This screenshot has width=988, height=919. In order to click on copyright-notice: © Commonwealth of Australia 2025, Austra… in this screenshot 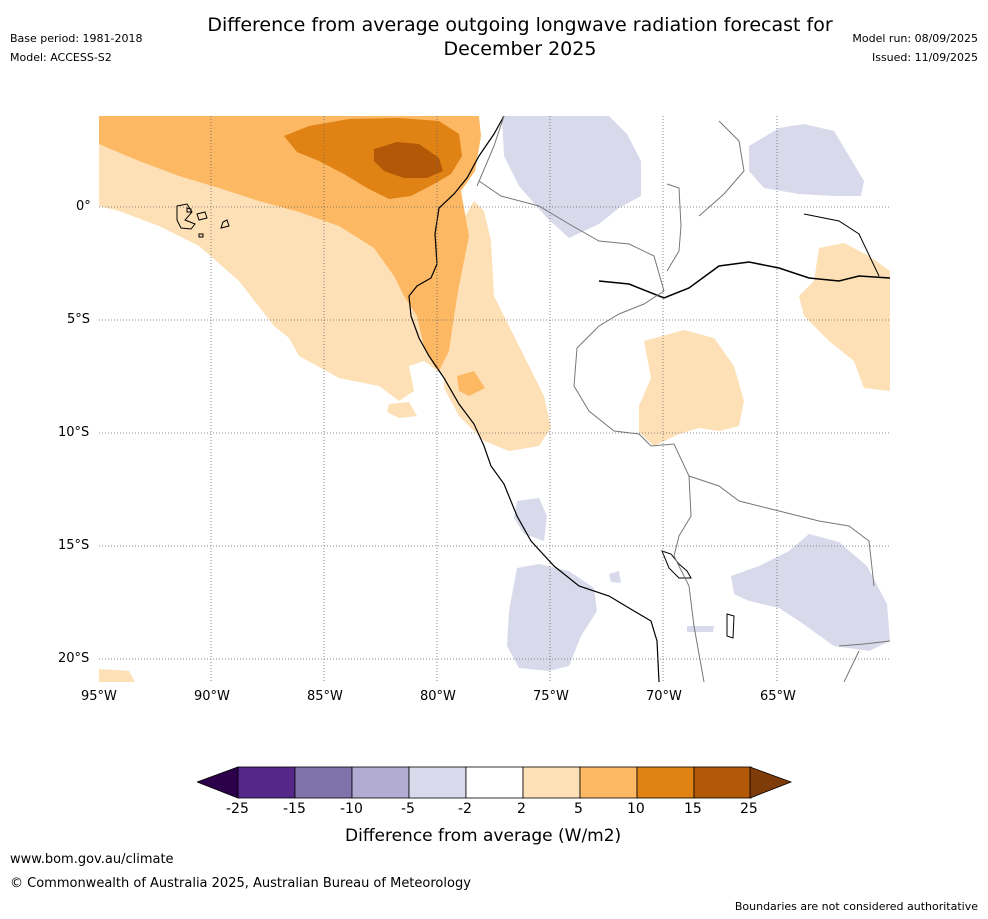, I will do `click(240, 883)`.